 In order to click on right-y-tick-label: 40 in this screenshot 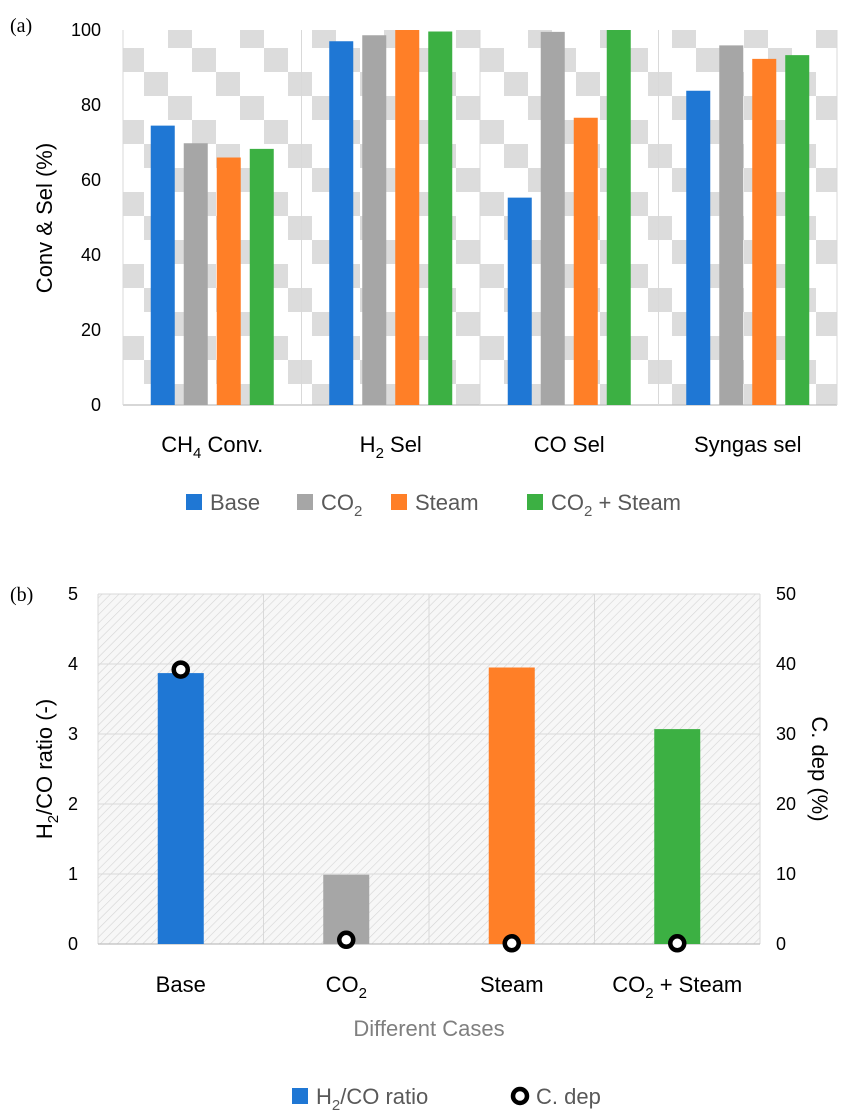, I will do `click(786, 664)`.